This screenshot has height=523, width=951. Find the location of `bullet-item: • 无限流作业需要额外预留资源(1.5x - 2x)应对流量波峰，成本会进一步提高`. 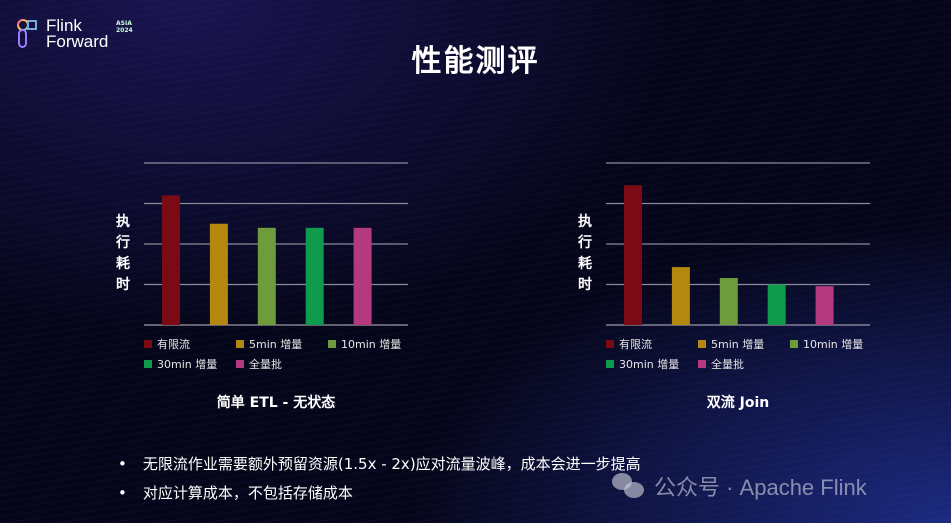

bullet-item: • 无限流作业需要额外预留资源(1.5x - 2x)应对流量波峰，成本会进一步提高 is located at coordinates (379, 464).